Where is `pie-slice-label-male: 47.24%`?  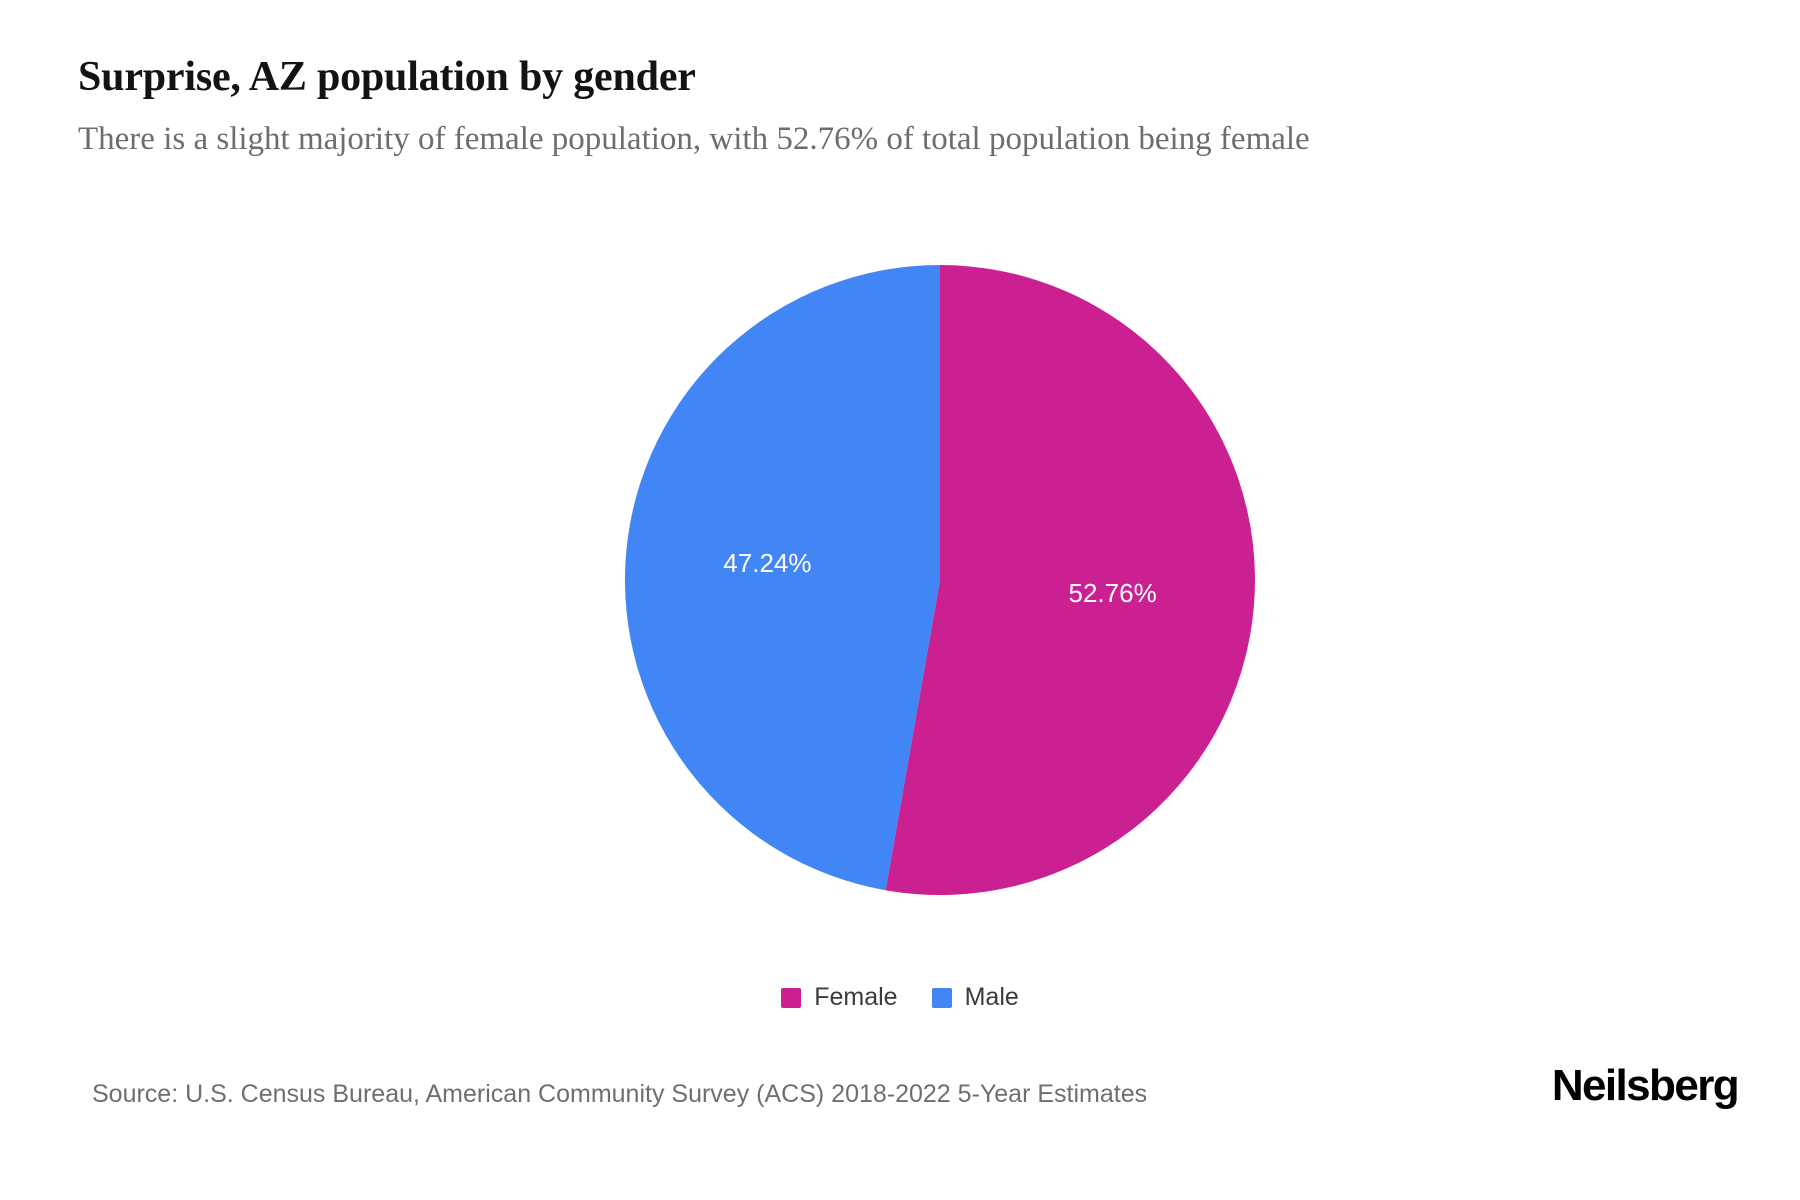
pie-slice-label-male: 47.24% is located at coordinates (767, 563).